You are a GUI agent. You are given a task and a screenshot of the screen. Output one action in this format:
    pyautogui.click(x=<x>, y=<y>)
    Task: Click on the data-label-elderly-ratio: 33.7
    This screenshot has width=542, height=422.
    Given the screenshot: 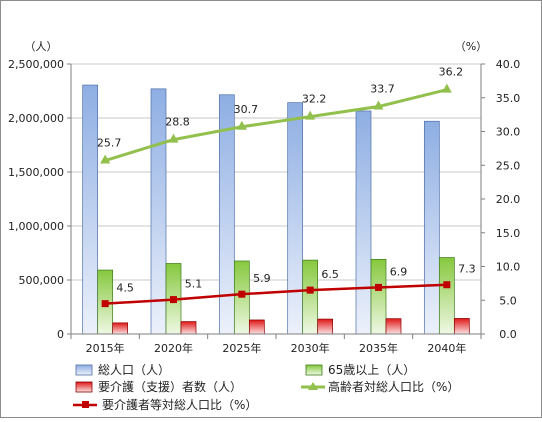 What is the action you would take?
    pyautogui.click(x=382, y=89)
    